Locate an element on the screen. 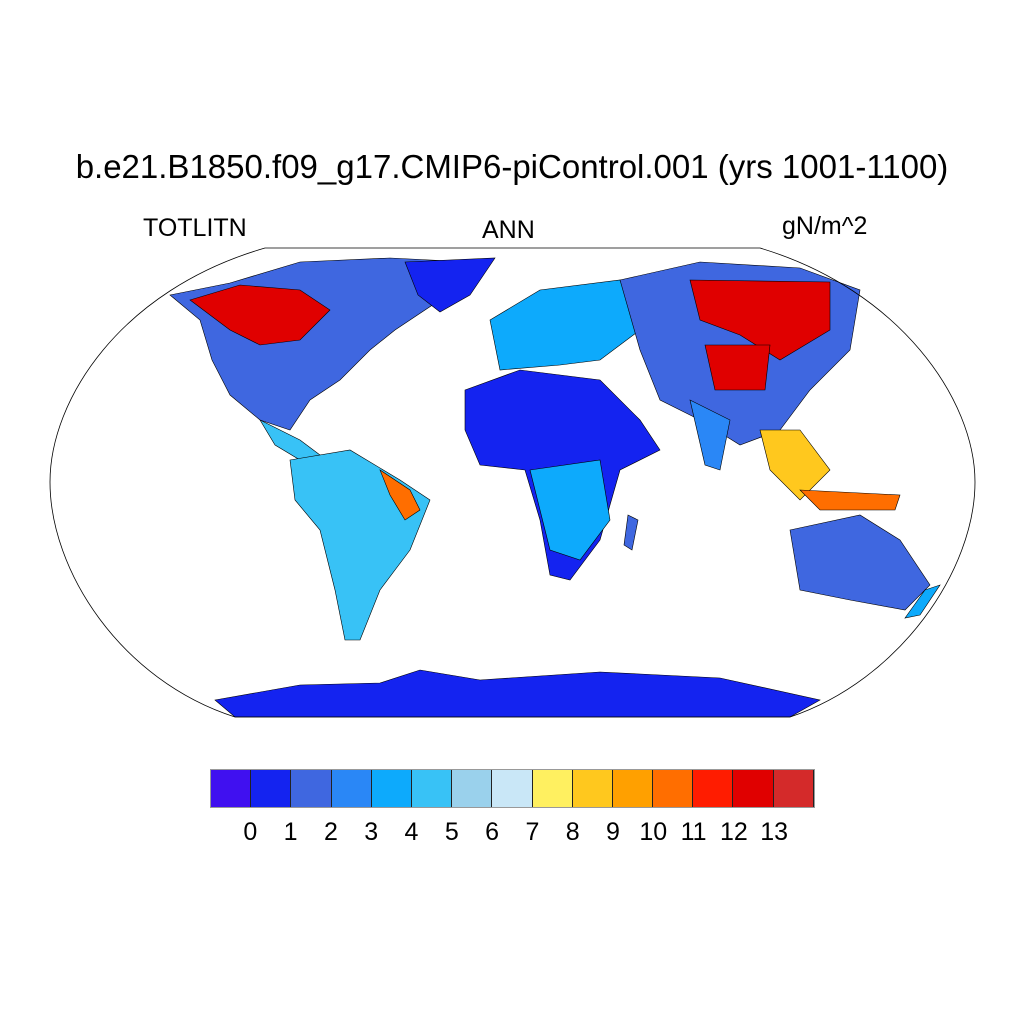  colorbar-label: 9 is located at coordinates (613, 832).